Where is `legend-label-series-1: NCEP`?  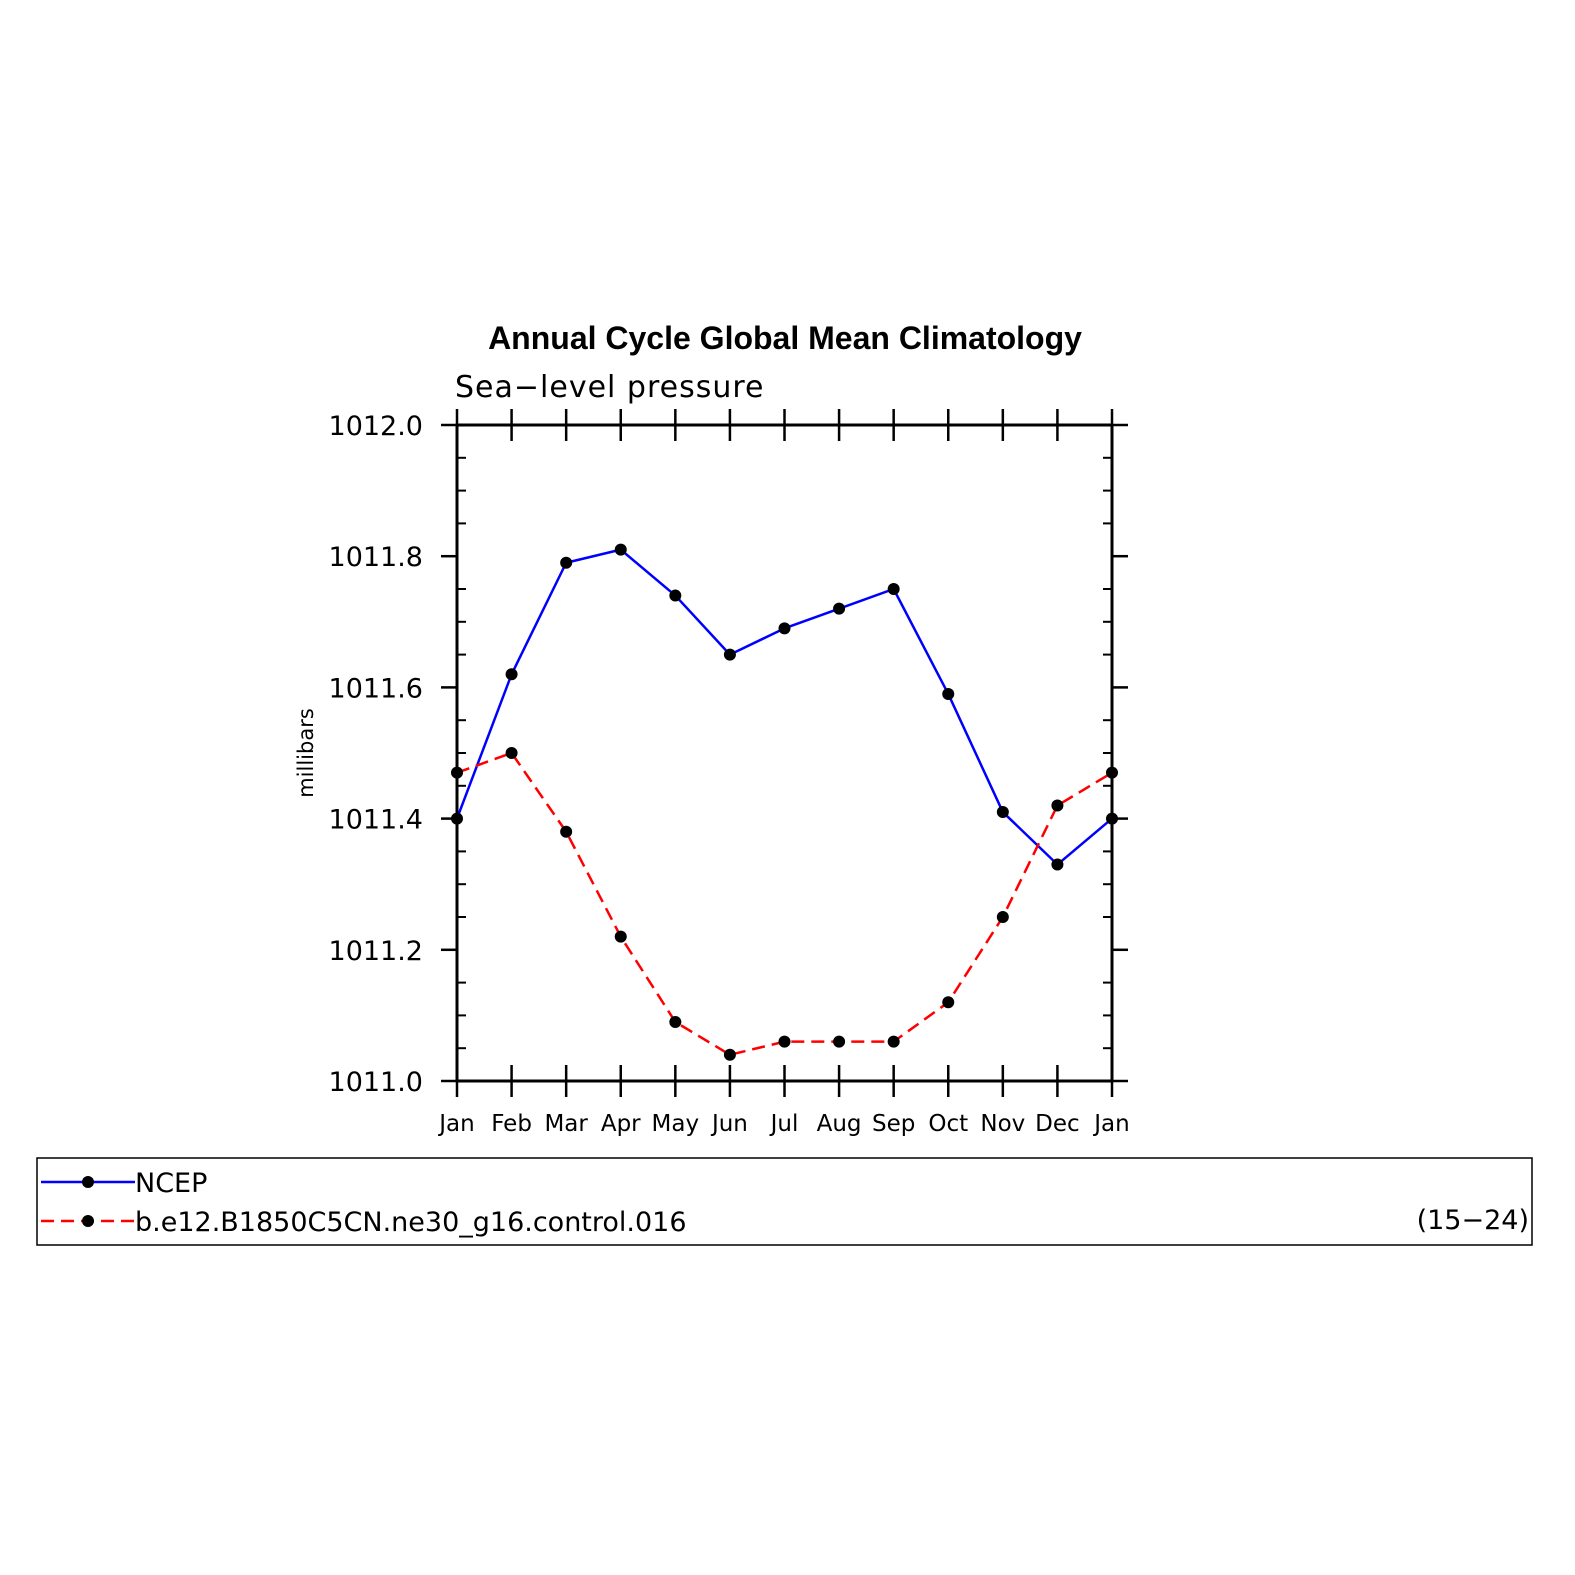
legend-label-series-1: NCEP is located at coordinates (171, 1183).